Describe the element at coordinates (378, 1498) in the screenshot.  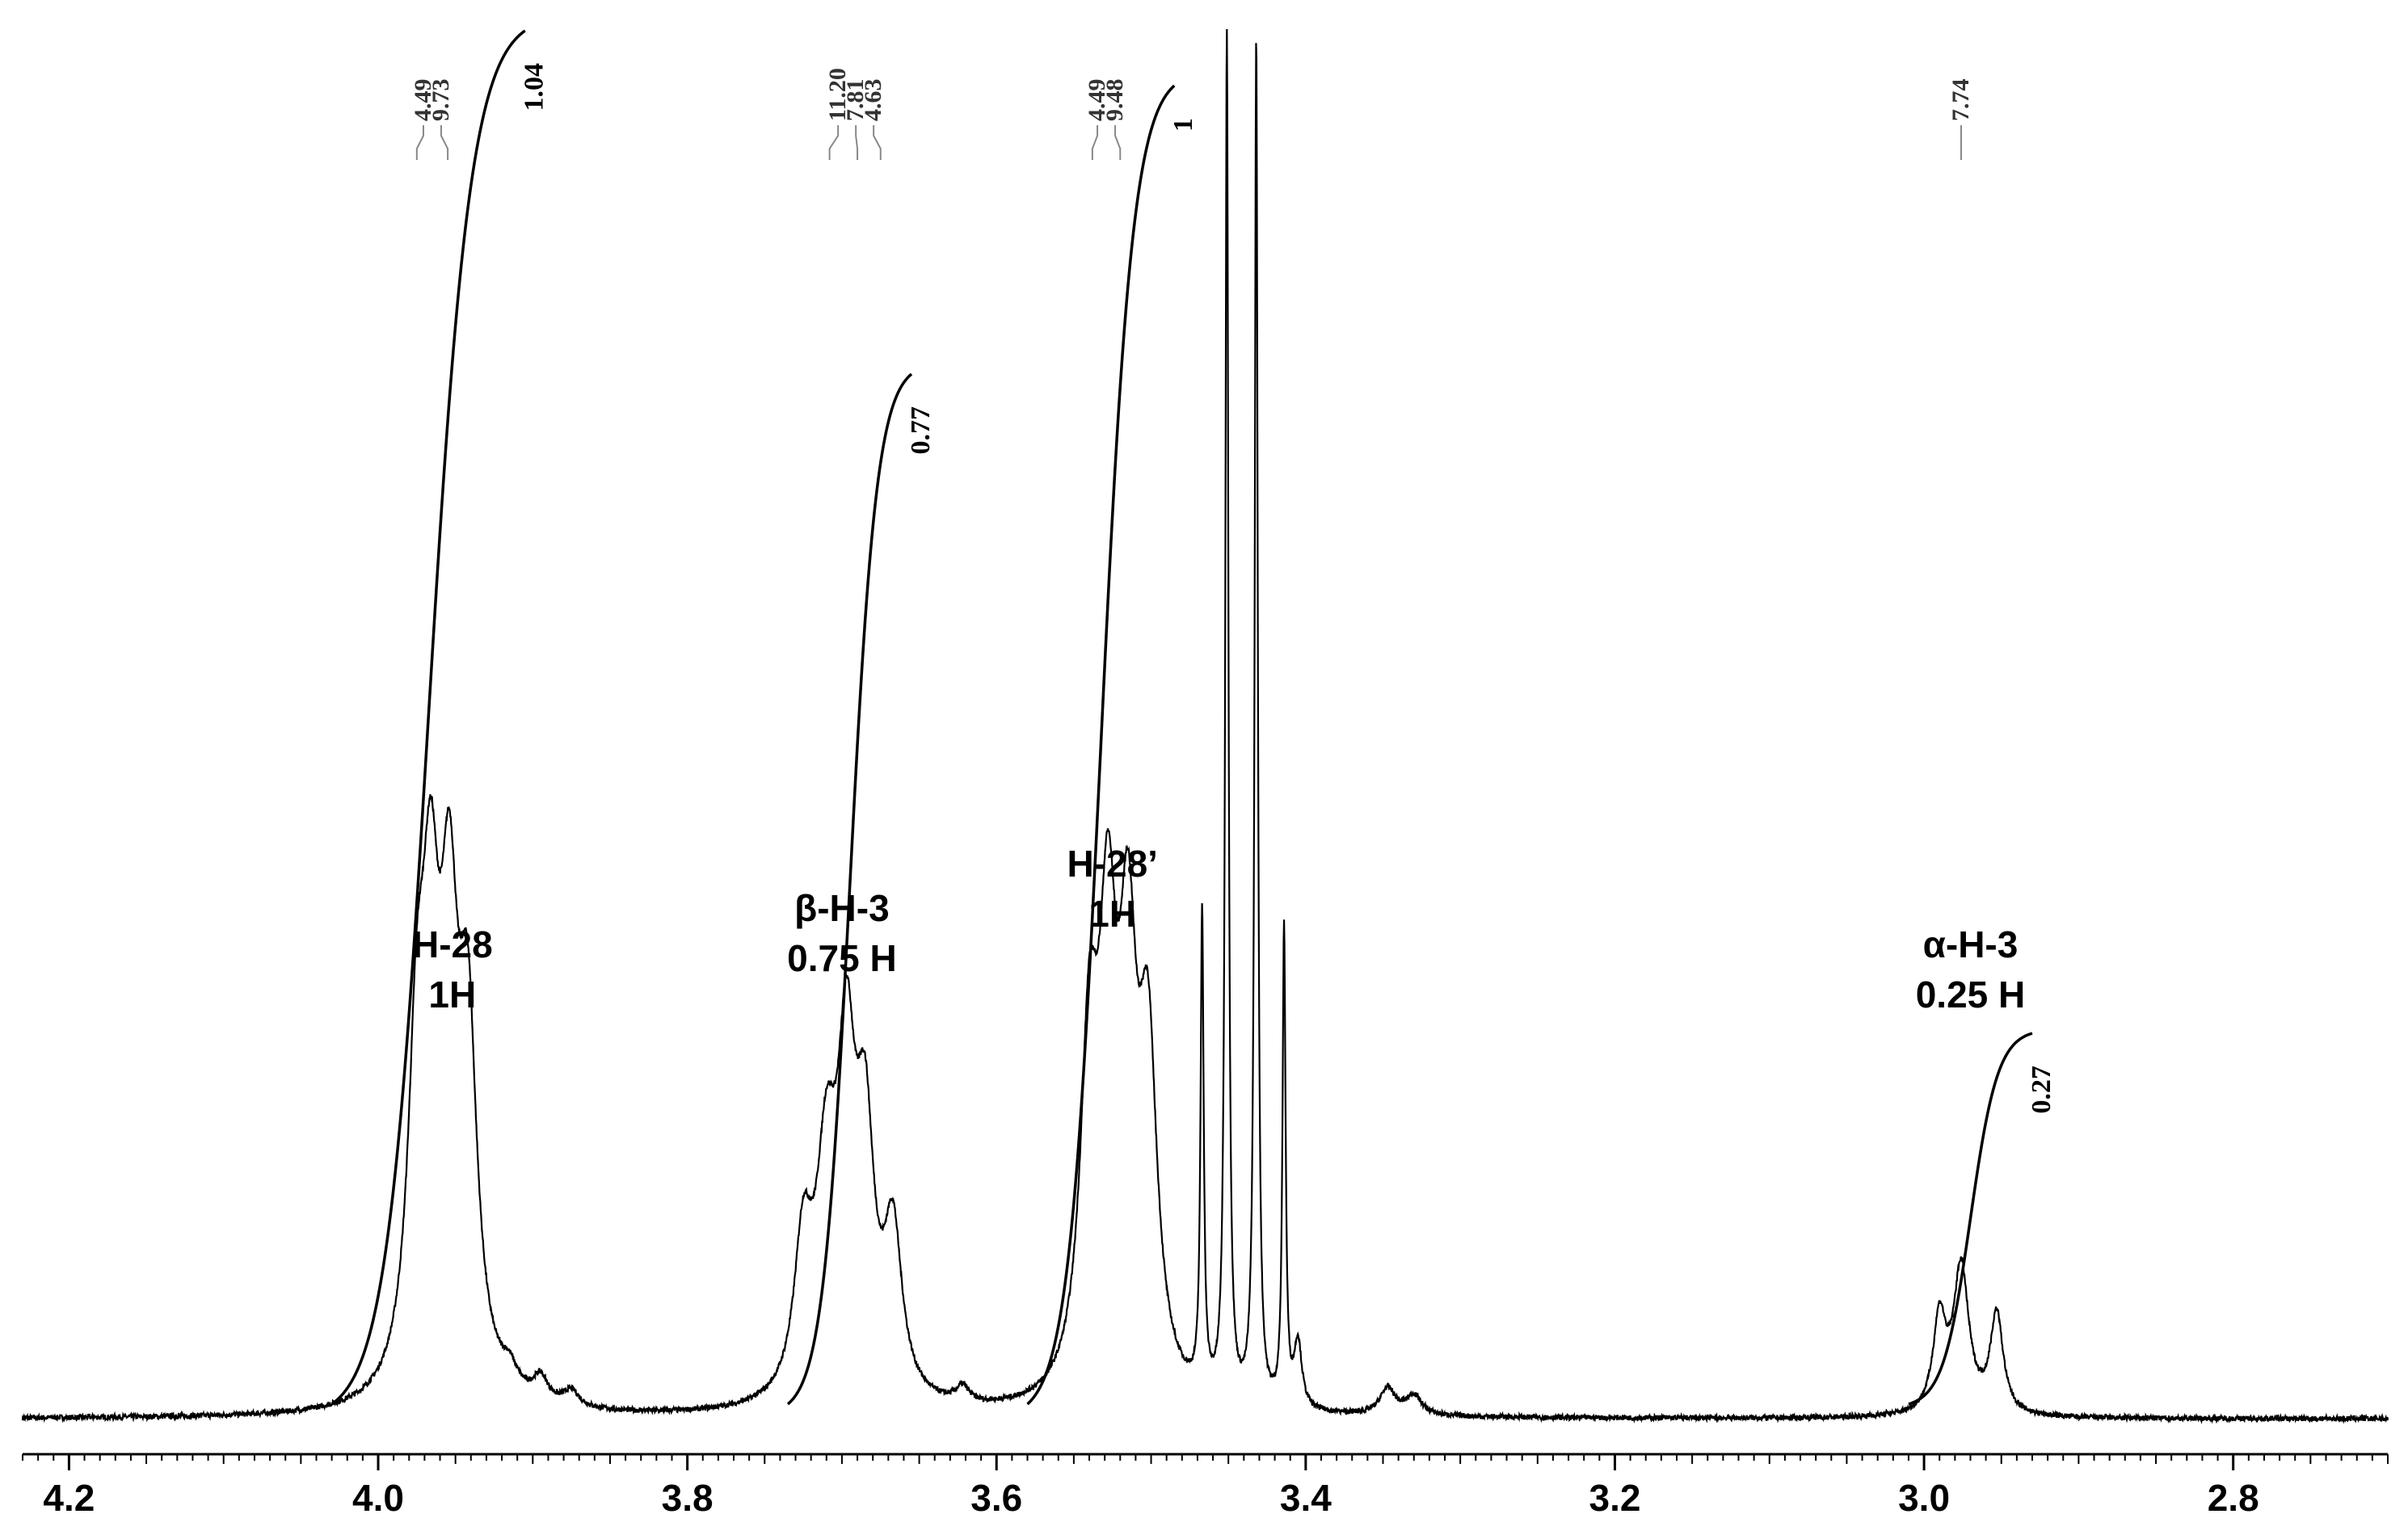
I see `x-tick-label: 4.0` at that location.